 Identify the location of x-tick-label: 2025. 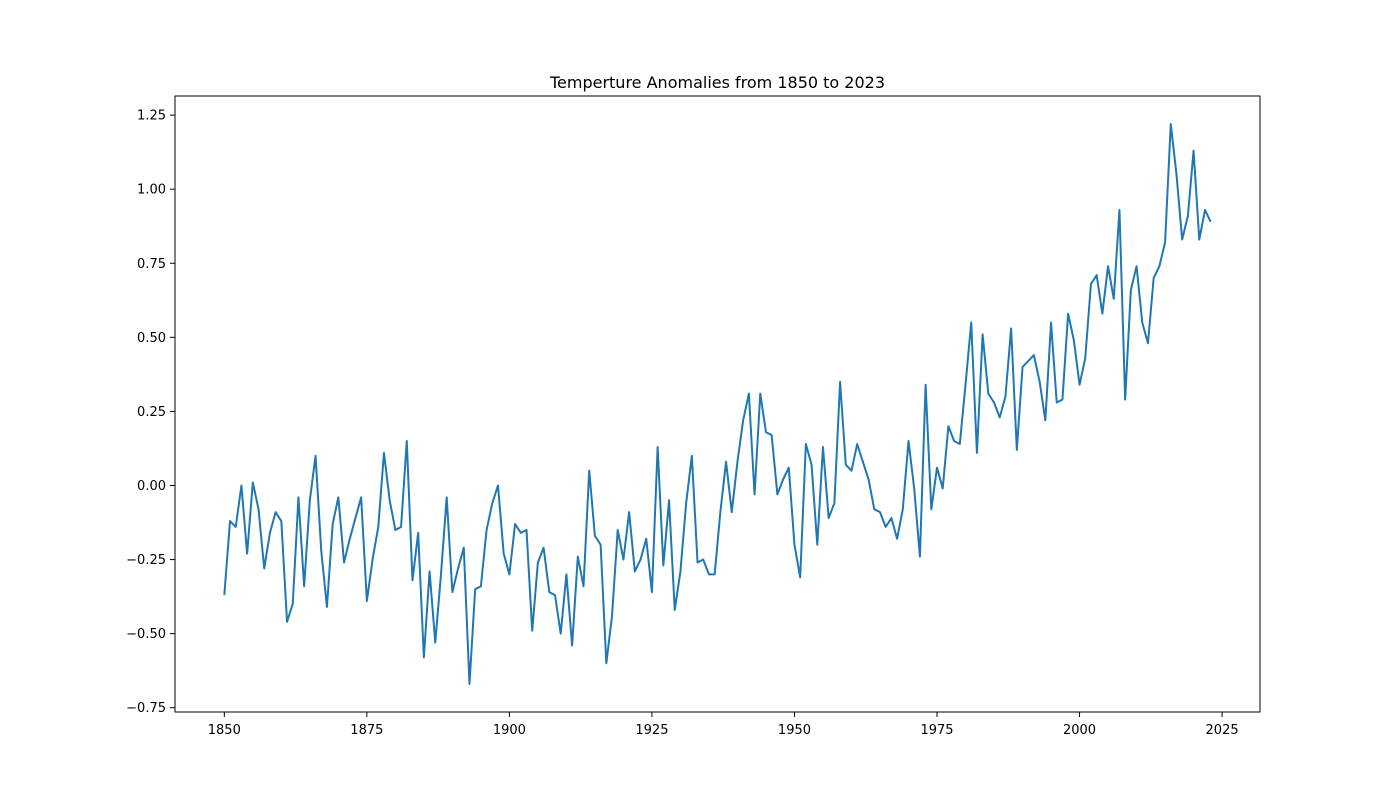
(1222, 730).